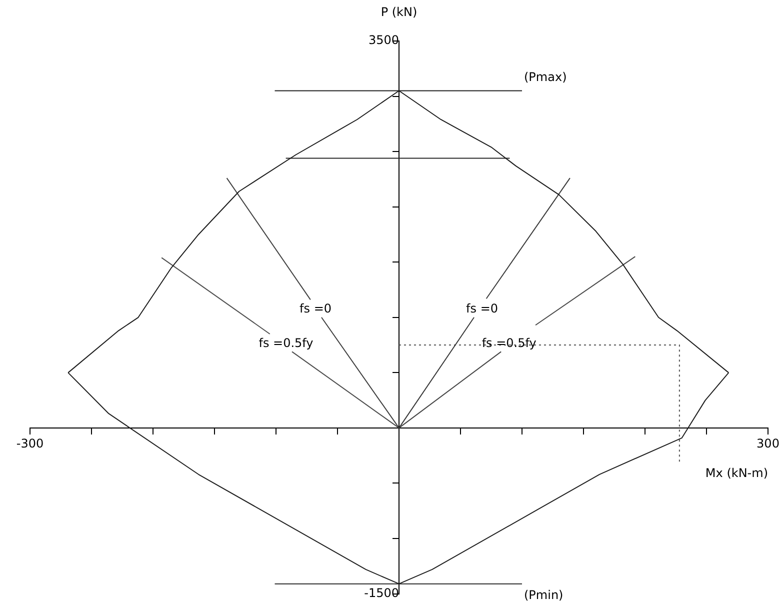  I want to click on y-tick-label: -1500, so click(381, 593).